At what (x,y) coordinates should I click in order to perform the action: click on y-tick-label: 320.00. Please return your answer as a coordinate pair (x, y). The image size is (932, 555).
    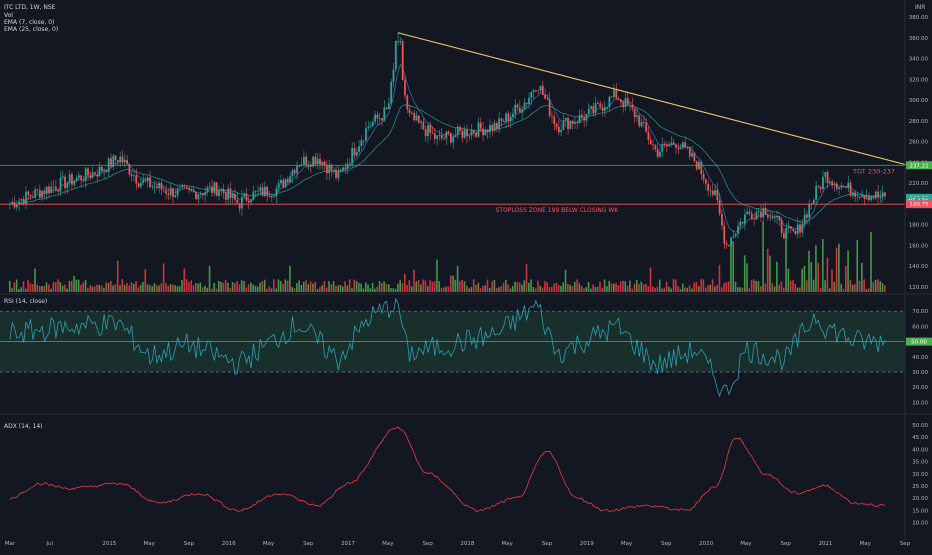
    Looking at the image, I should click on (919, 80).